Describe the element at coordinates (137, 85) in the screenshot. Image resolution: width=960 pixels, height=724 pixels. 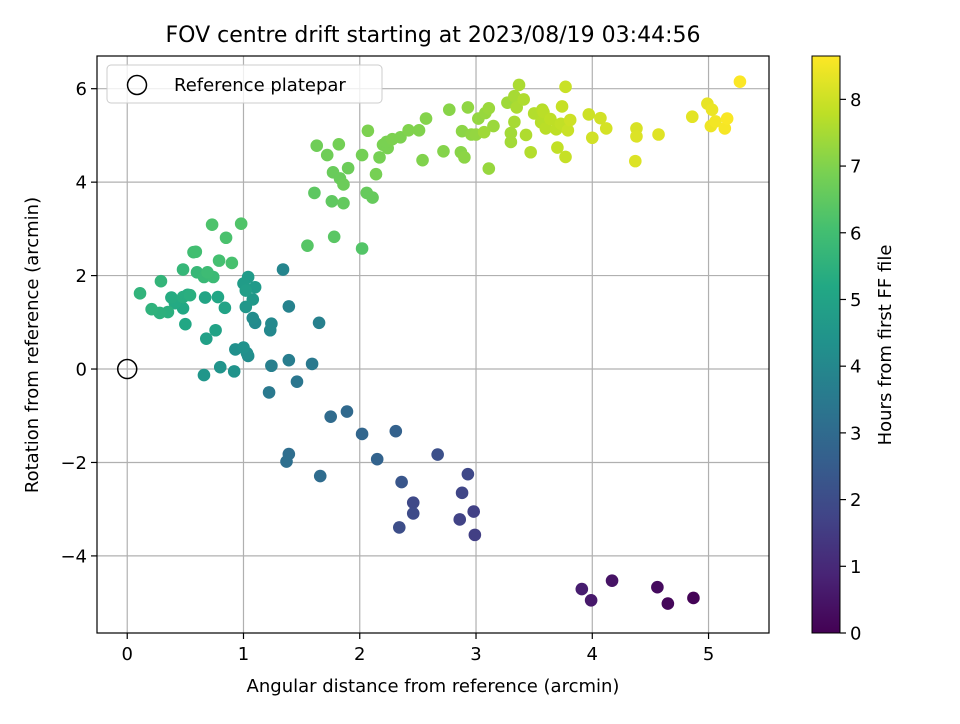
I see `legend-marker-icon` at that location.